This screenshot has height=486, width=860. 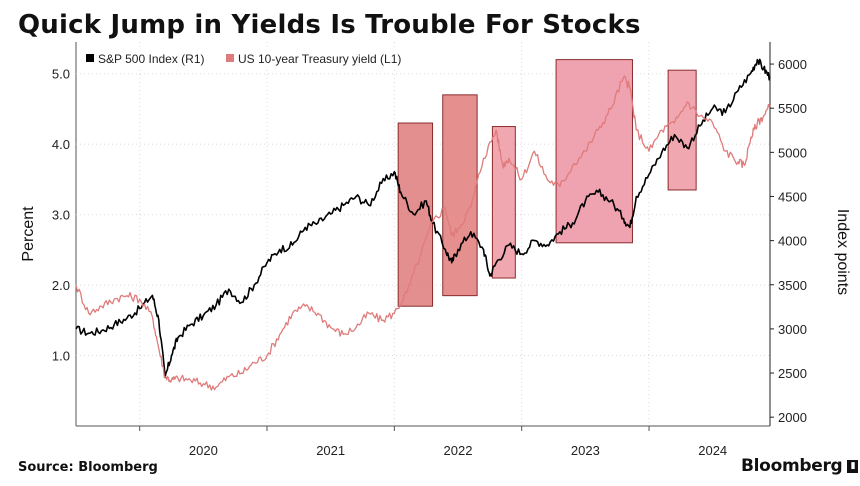 I want to click on left-tick-label: 1.0, so click(x=61, y=356).